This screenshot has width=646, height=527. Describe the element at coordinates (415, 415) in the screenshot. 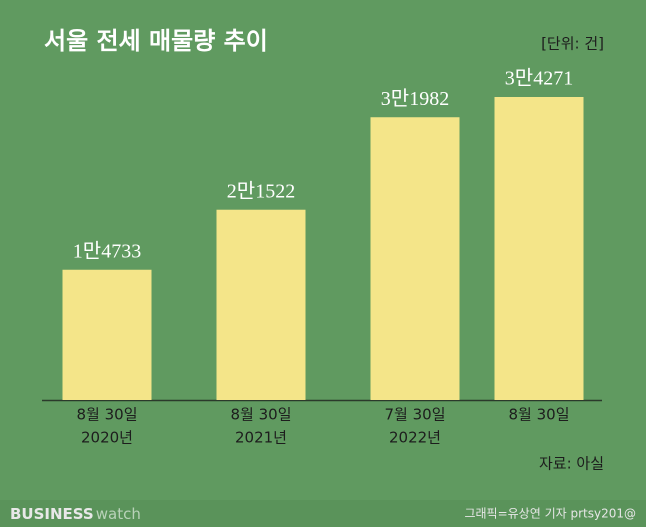

I see `x-tick-label: 7월 30일` at that location.